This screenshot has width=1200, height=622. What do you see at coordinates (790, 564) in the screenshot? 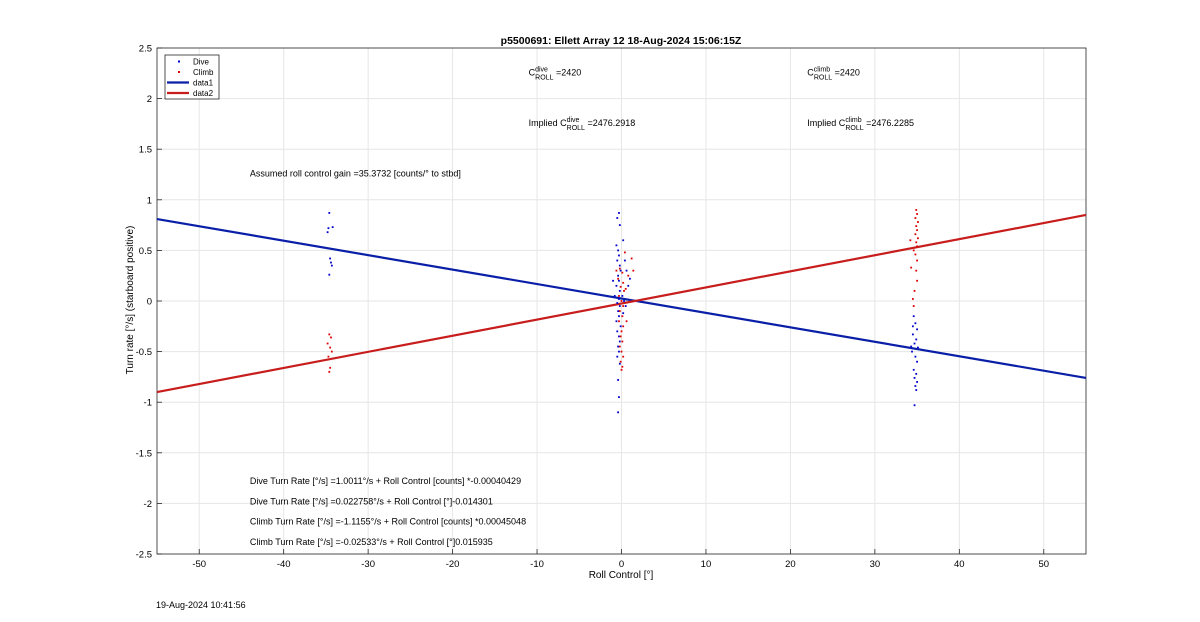
I see `x-tick-label: 20` at bounding box center [790, 564].